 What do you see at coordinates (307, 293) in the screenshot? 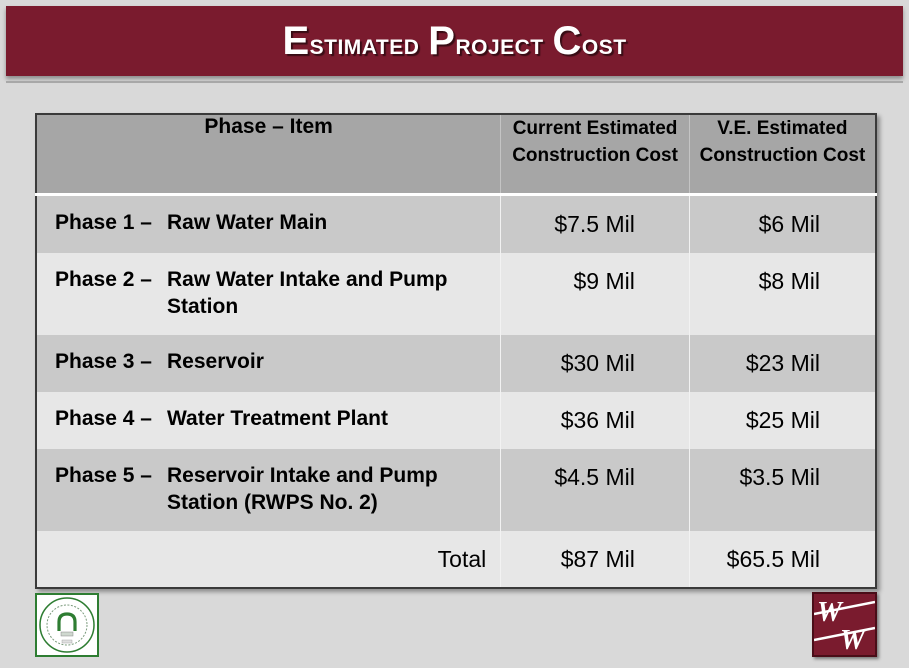
I see `phase-item: Raw Water Intake and Pump Station` at bounding box center [307, 293].